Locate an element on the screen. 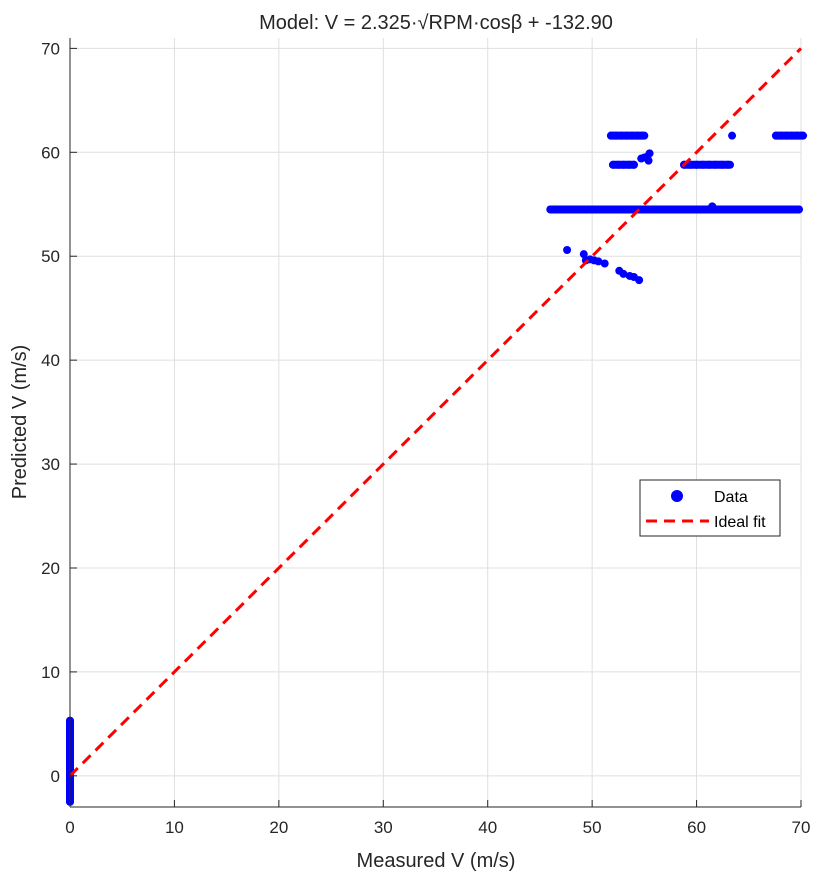 This screenshot has height=883, width=818. y-axis-label: Predicted V (m/s) is located at coordinates (20, 422).